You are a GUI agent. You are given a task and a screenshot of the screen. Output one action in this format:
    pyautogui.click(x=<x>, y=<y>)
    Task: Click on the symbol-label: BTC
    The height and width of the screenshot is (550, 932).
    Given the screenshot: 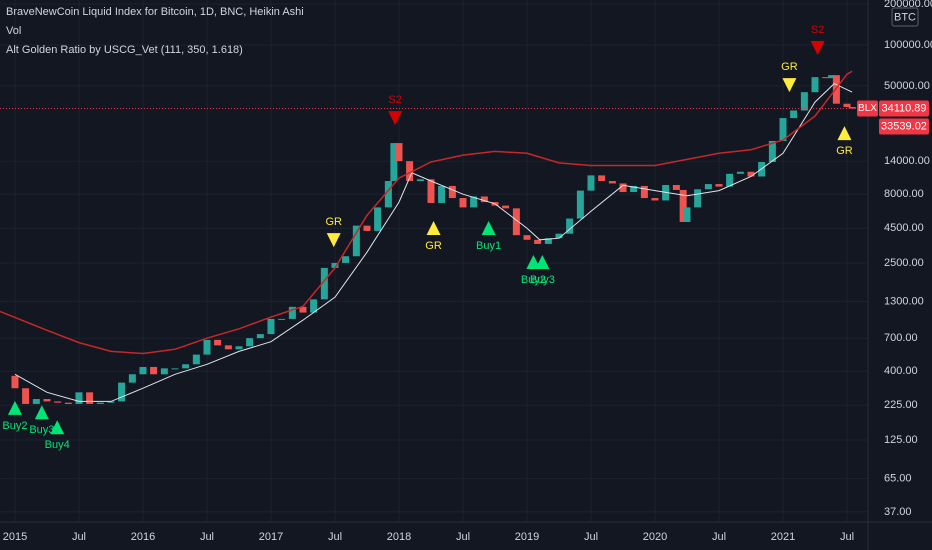 What is the action you would take?
    pyautogui.click(x=905, y=17)
    